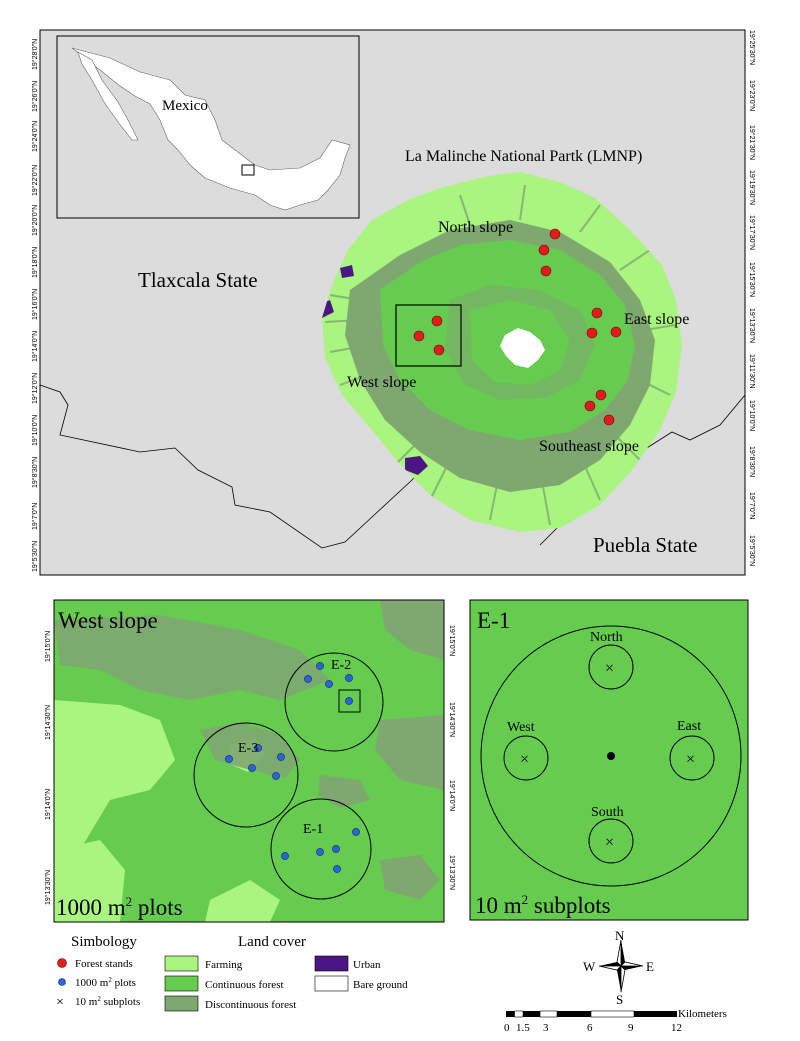  Describe the element at coordinates (105, 982) in the screenshot. I see `legend-plots-1000: 1000 m2 plots` at that location.